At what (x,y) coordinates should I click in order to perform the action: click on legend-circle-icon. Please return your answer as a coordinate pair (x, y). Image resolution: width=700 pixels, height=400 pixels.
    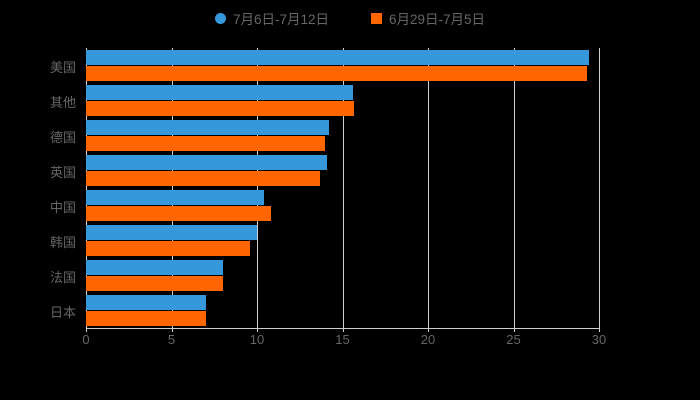
    Looking at the image, I should click on (220, 18).